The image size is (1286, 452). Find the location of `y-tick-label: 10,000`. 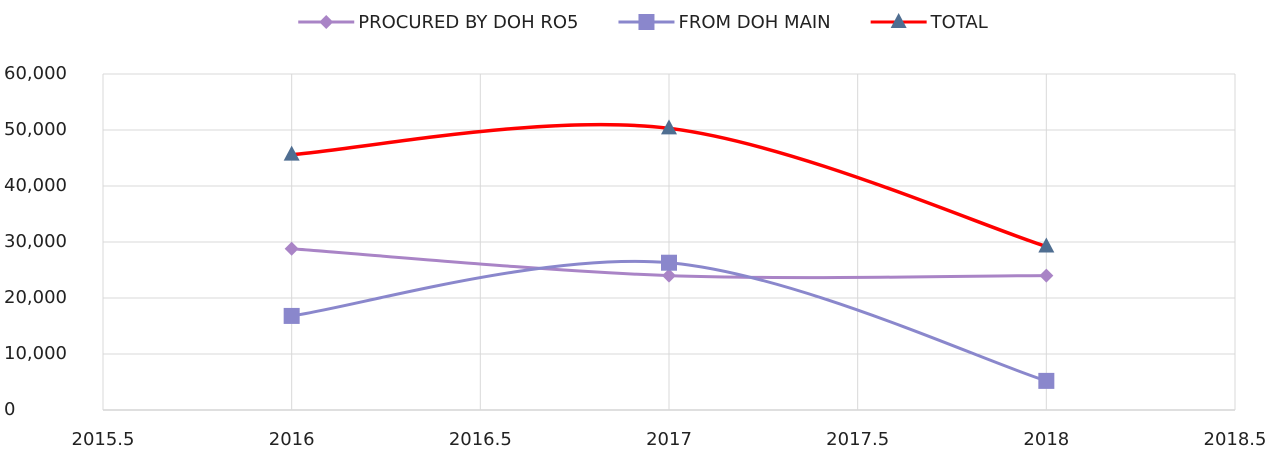

y-tick-label: 10,000 is located at coordinates (35, 353).